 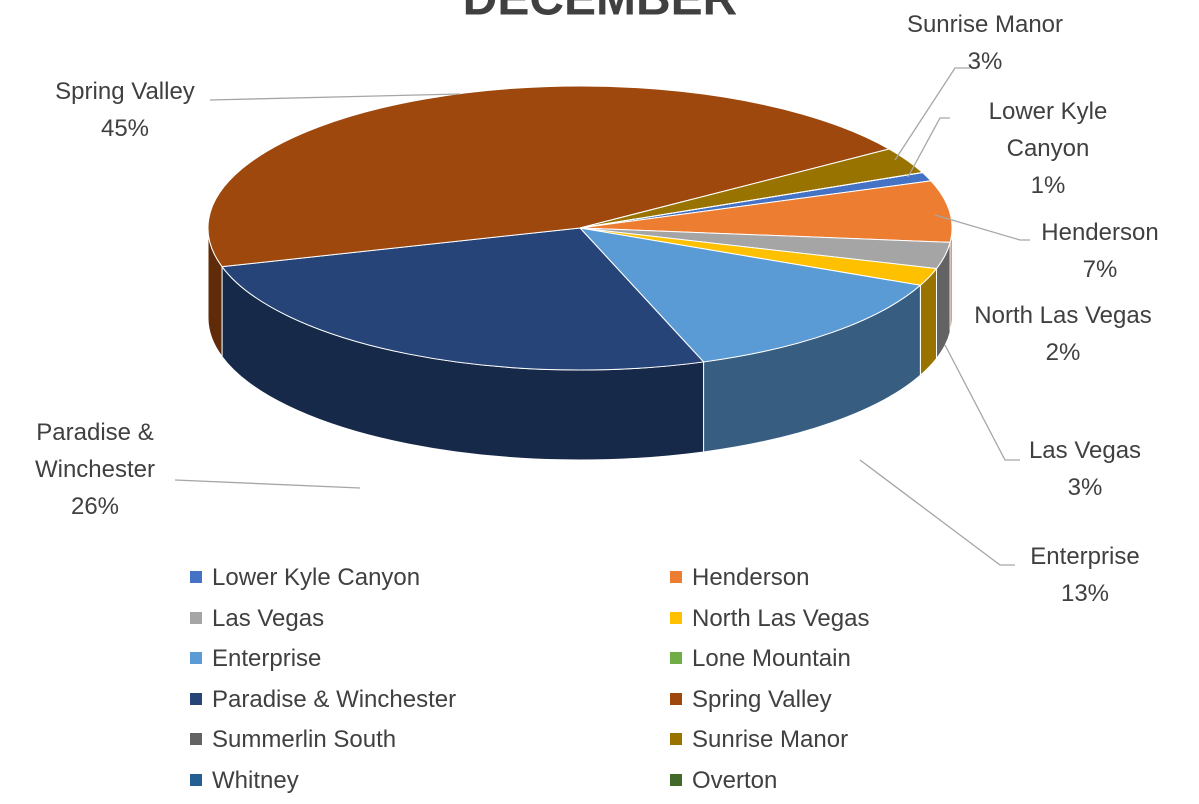 What do you see at coordinates (735, 780) in the screenshot?
I see `legend-label: Overton` at bounding box center [735, 780].